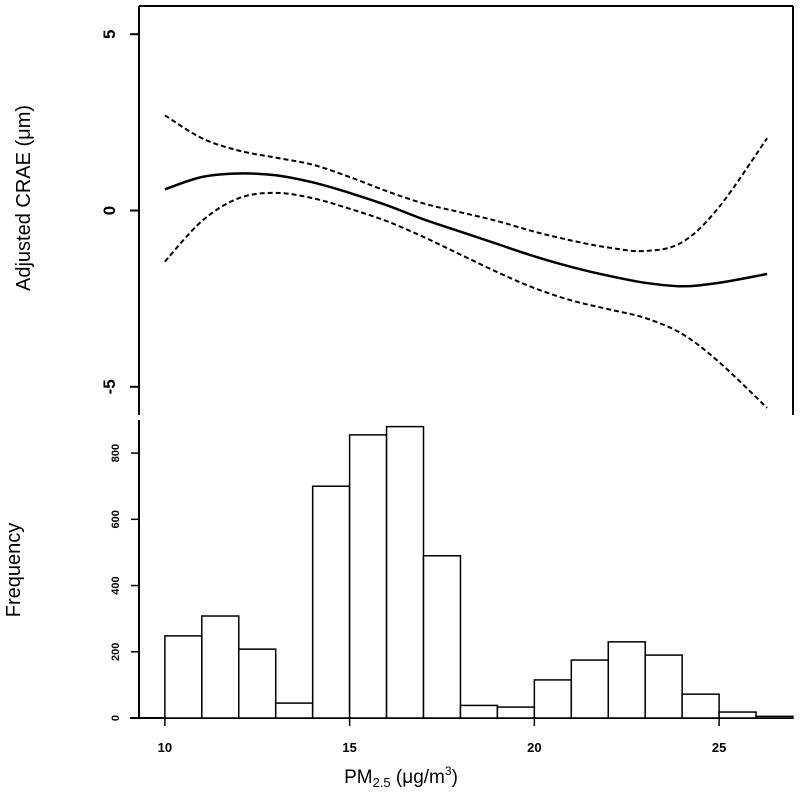 Image resolution: width=803 pixels, height=800 pixels. What do you see at coordinates (418, 777) in the screenshot?
I see `x-axis-title-units: (μg/m` at bounding box center [418, 777].